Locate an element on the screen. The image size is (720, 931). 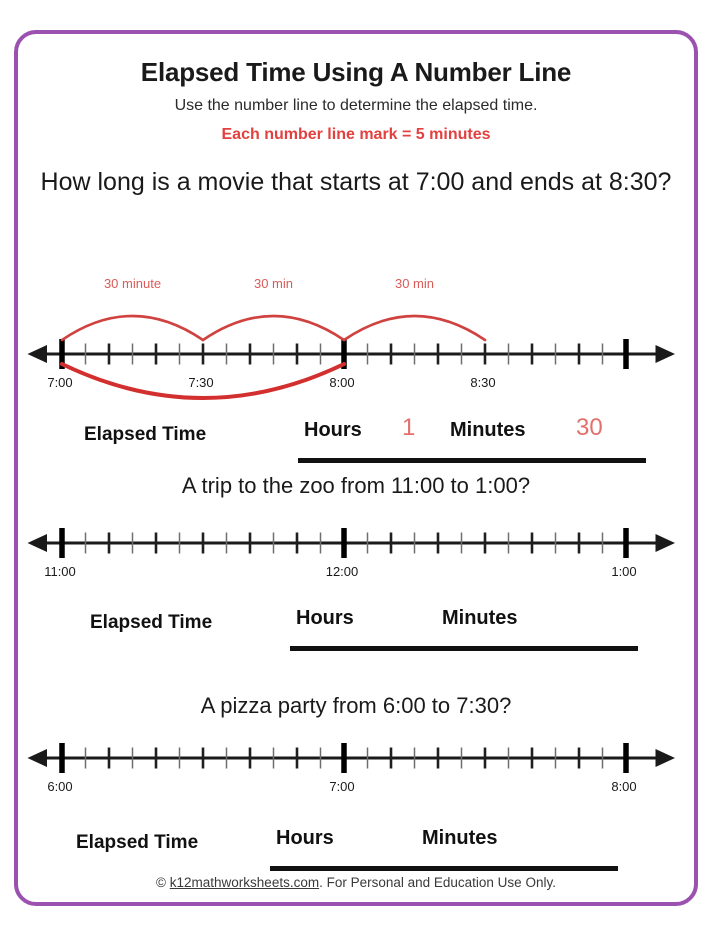
answer-fields-3: Hours Minutes is located at coordinates (444, 847).